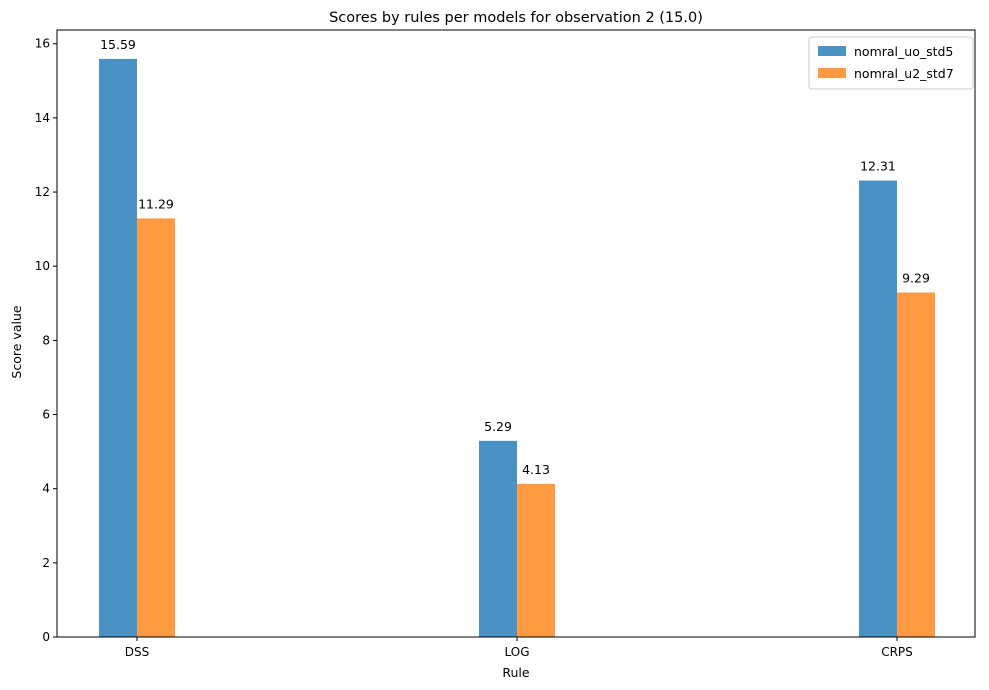 This screenshot has width=989, height=690. I want to click on data-label: 9.29, so click(916, 278).